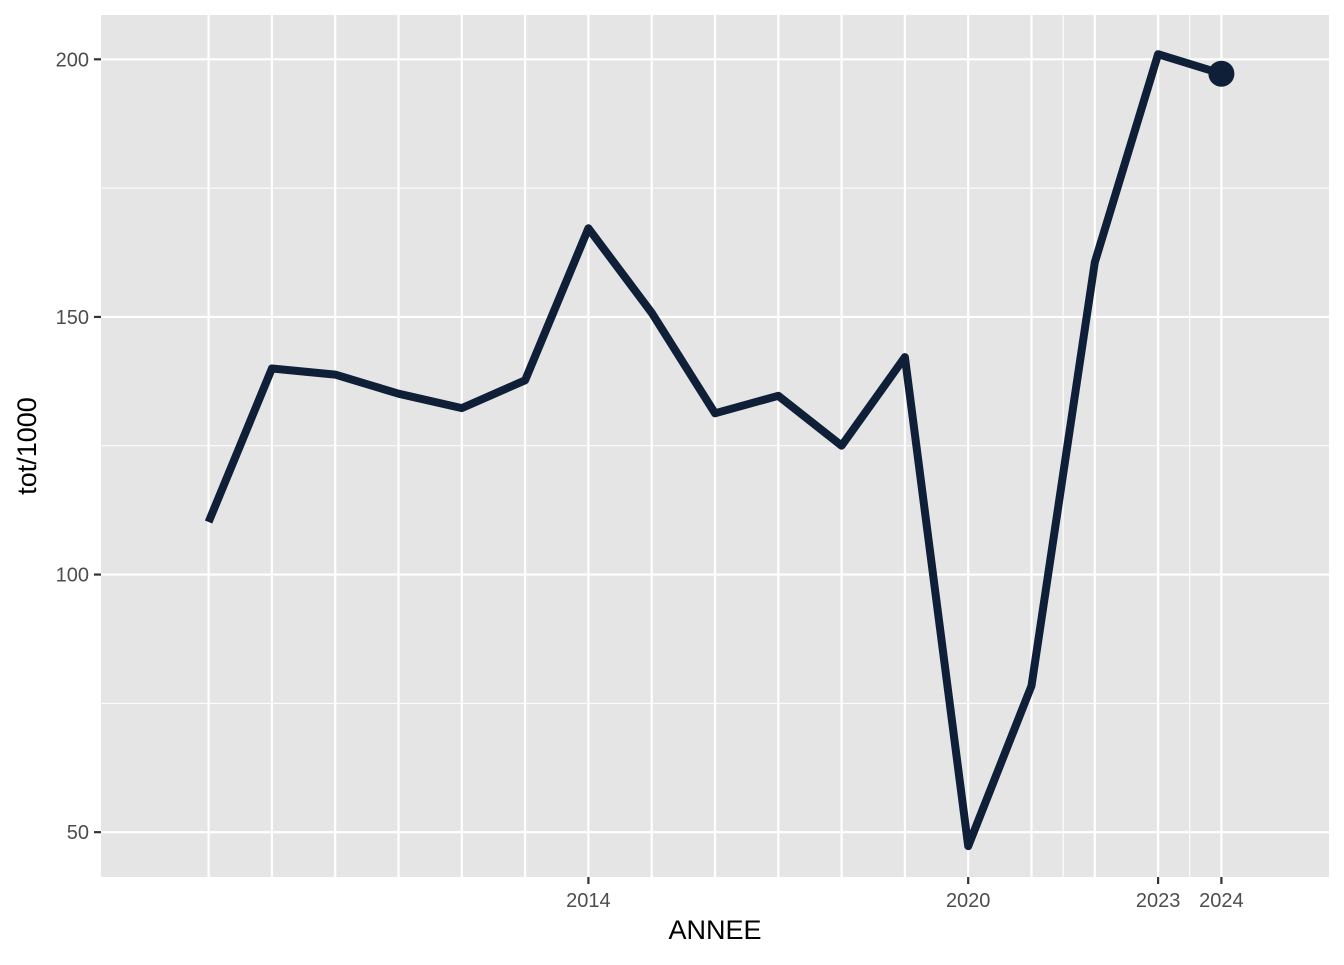 This screenshot has width=1344, height=965. I want to click on y-axis: 50 100 150 200, so click(78, 446).